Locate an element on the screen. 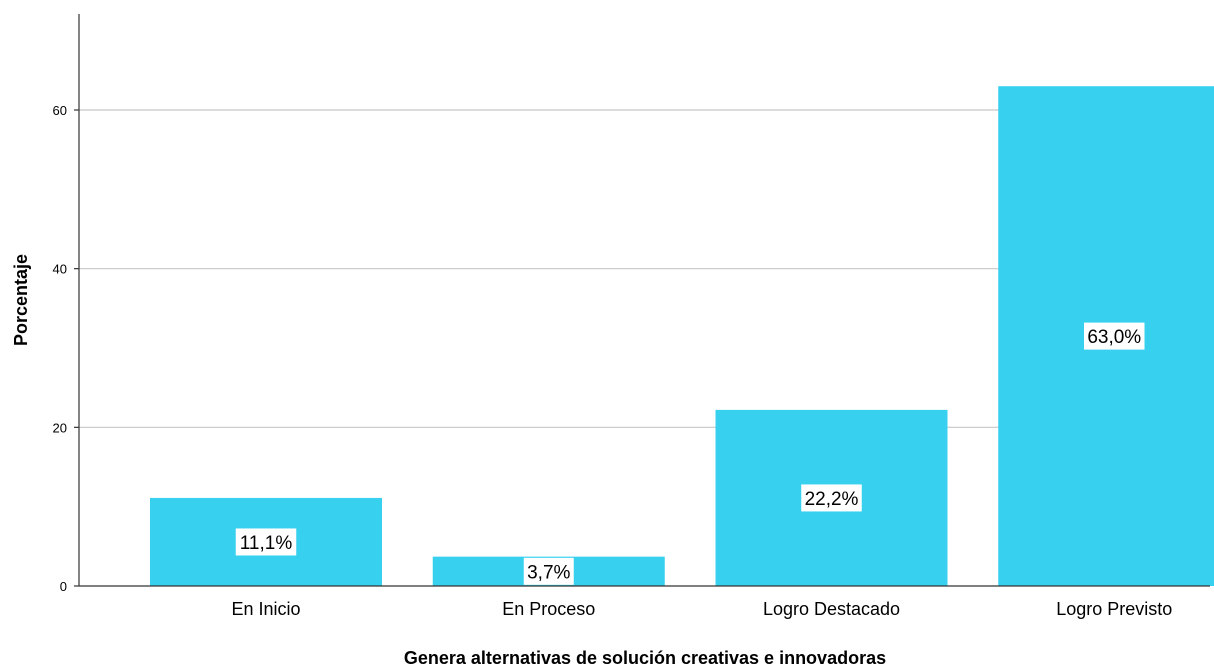 Image resolution: width=1214 pixels, height=668 pixels. data-label-logro-previsto: 63,0% is located at coordinates (1114, 337).